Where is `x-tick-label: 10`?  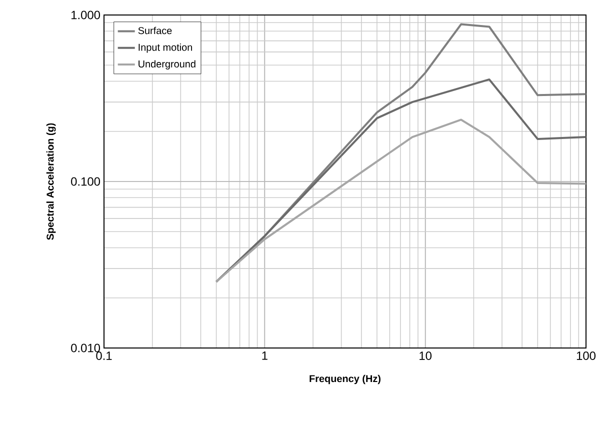 x-tick-label: 10 is located at coordinates (426, 356).